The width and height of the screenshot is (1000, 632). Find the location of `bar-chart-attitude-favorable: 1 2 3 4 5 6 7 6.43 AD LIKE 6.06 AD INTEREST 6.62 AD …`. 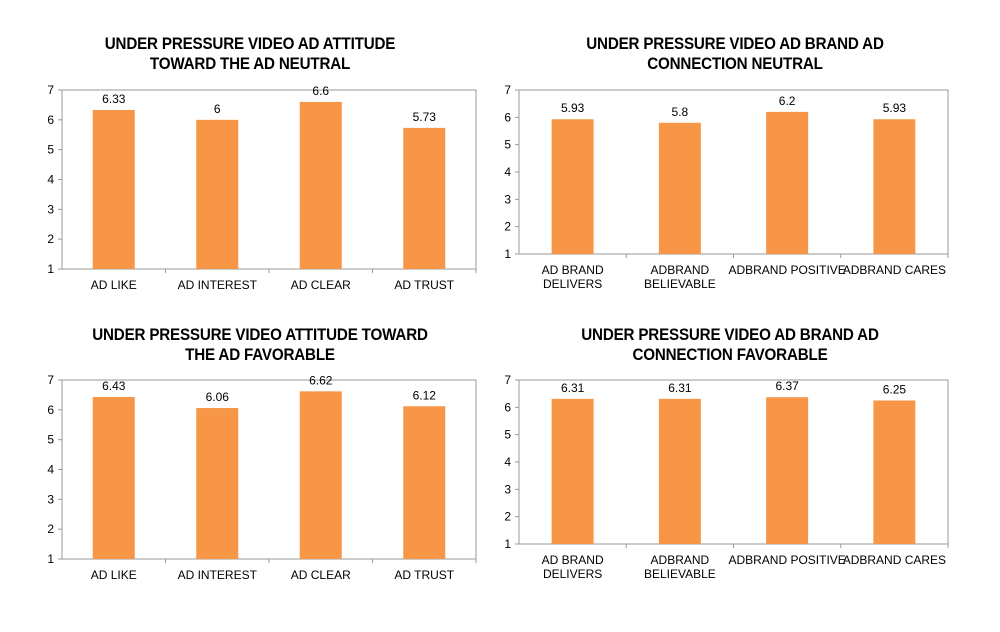

bar-chart-attitude-favorable: 1 2 3 4 5 6 7 6.43 AD LIKE 6.06 AD INTEREST 6.62 AD … is located at coordinates (262, 477).